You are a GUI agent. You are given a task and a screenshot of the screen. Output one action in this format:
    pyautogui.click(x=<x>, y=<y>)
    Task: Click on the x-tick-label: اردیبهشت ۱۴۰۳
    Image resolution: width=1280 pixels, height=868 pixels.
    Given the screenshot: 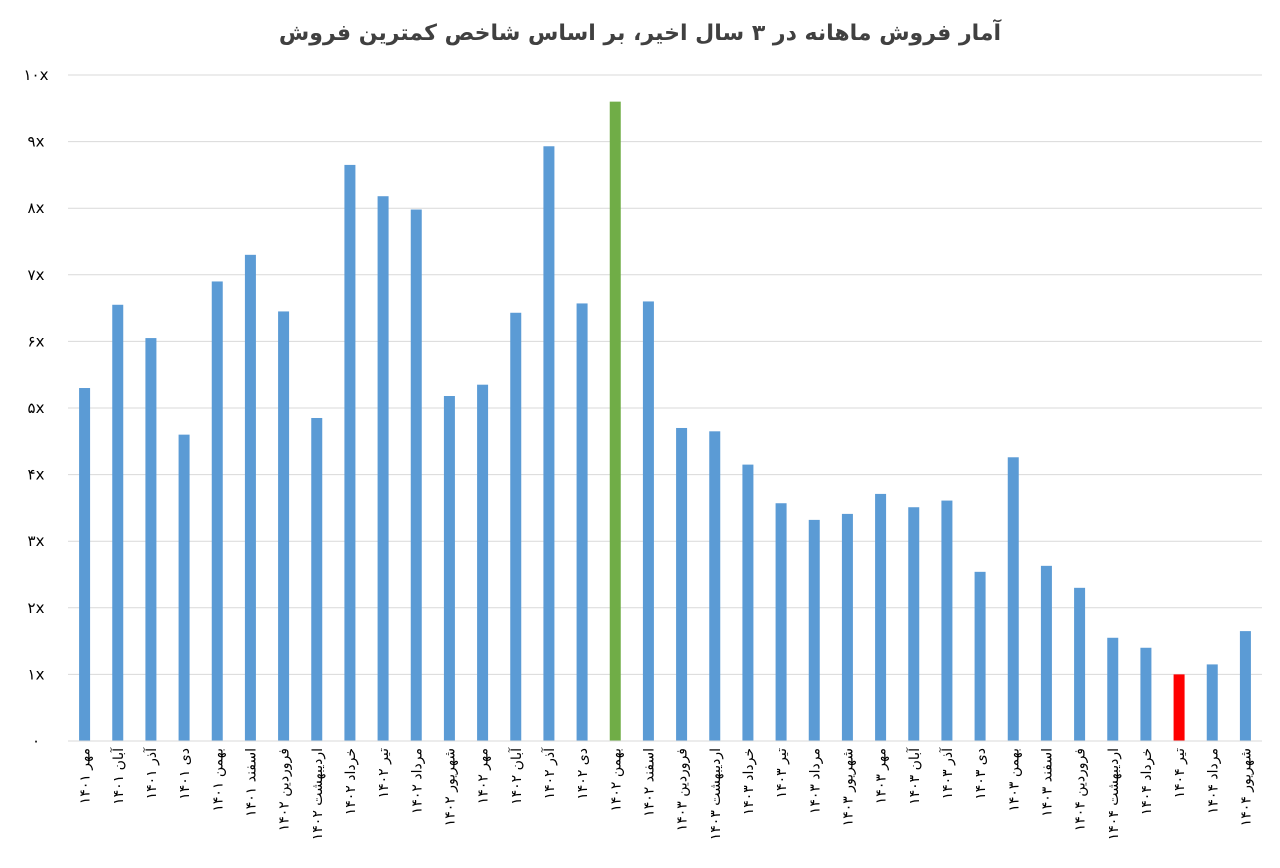 What is the action you would take?
    pyautogui.click(x=716, y=794)
    